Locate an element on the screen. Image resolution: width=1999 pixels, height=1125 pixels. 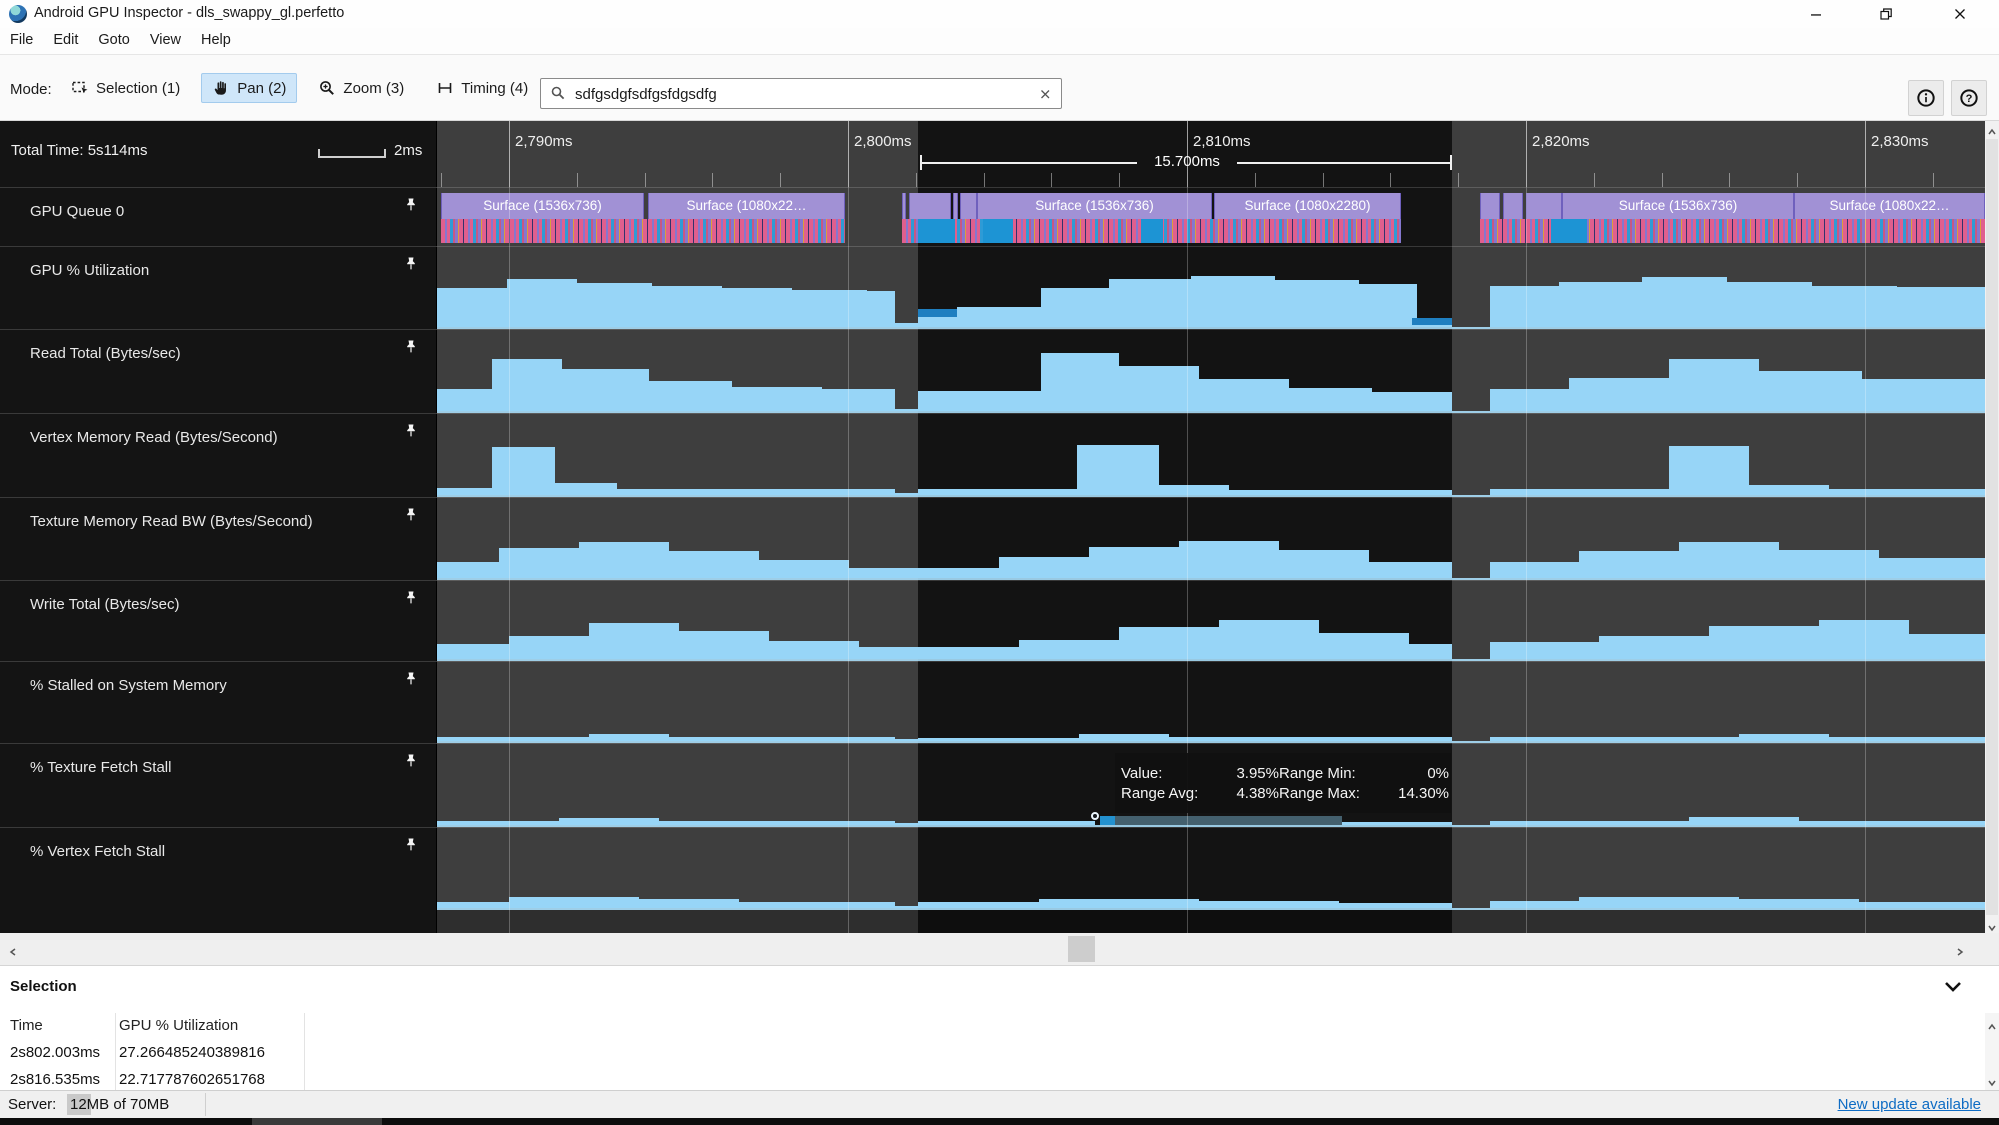
gridline is located at coordinates (1865, 527).